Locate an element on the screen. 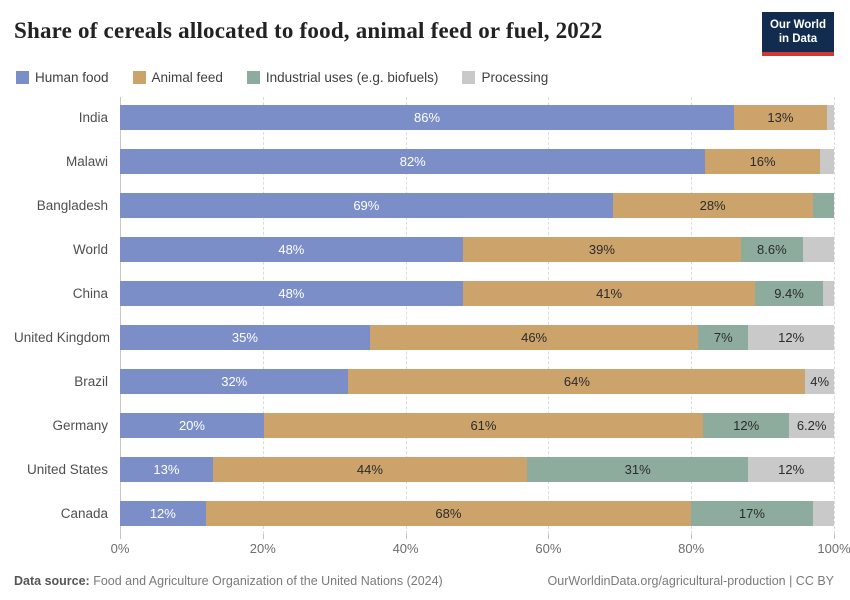  country-label: Malawi is located at coordinates (86, 161).